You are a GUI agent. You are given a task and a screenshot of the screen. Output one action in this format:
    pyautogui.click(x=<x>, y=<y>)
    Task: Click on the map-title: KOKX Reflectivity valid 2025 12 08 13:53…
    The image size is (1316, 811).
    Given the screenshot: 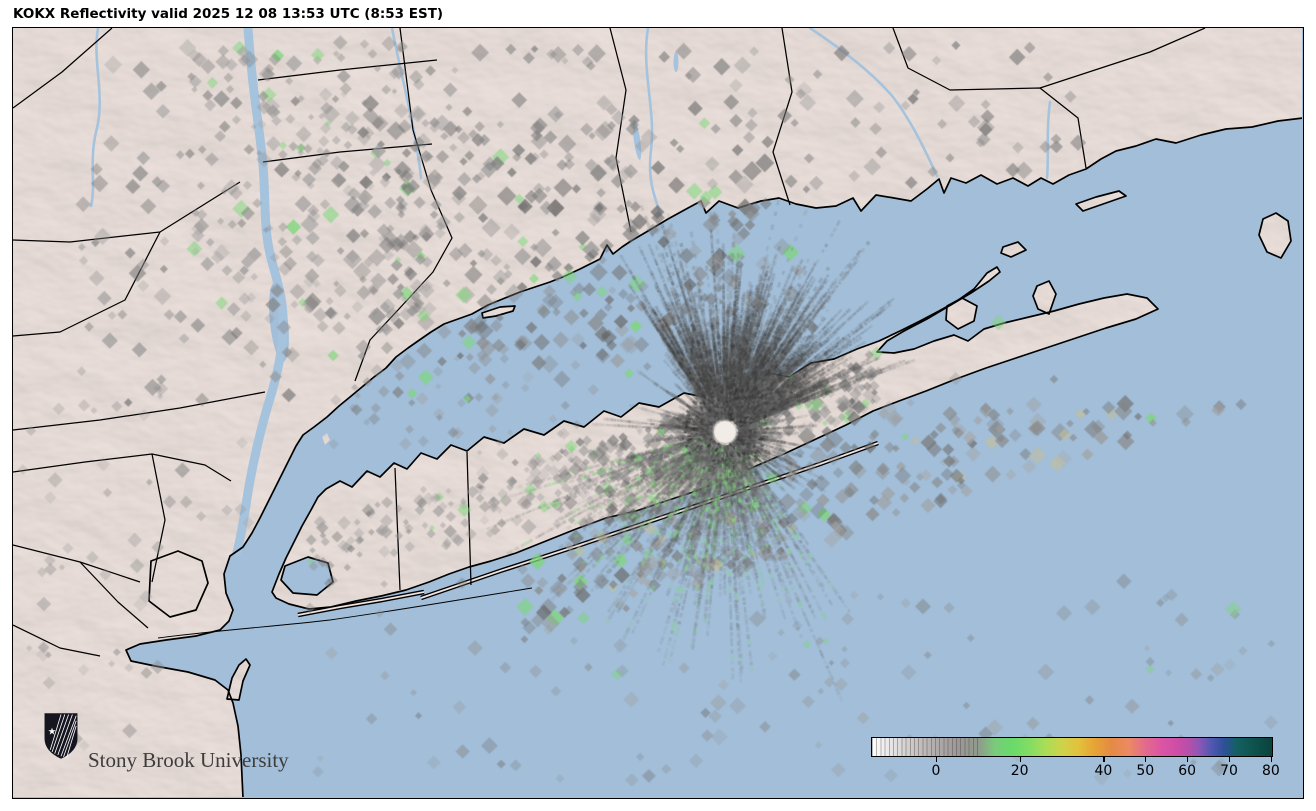 What is the action you would take?
    pyautogui.click(x=228, y=14)
    